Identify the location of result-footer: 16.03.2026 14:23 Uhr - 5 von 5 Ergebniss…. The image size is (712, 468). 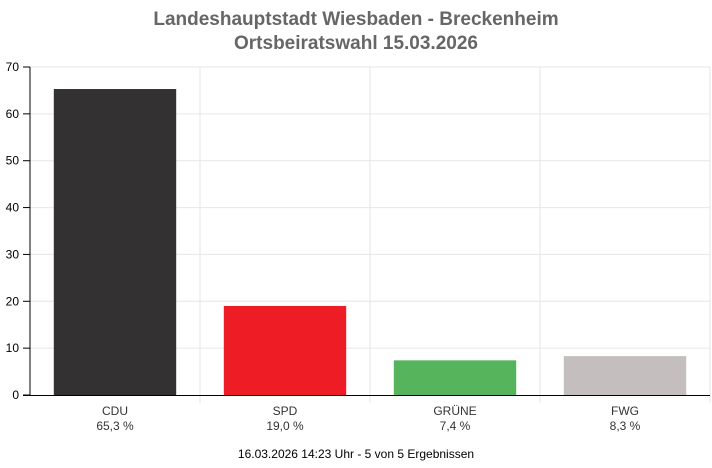
(356, 454).